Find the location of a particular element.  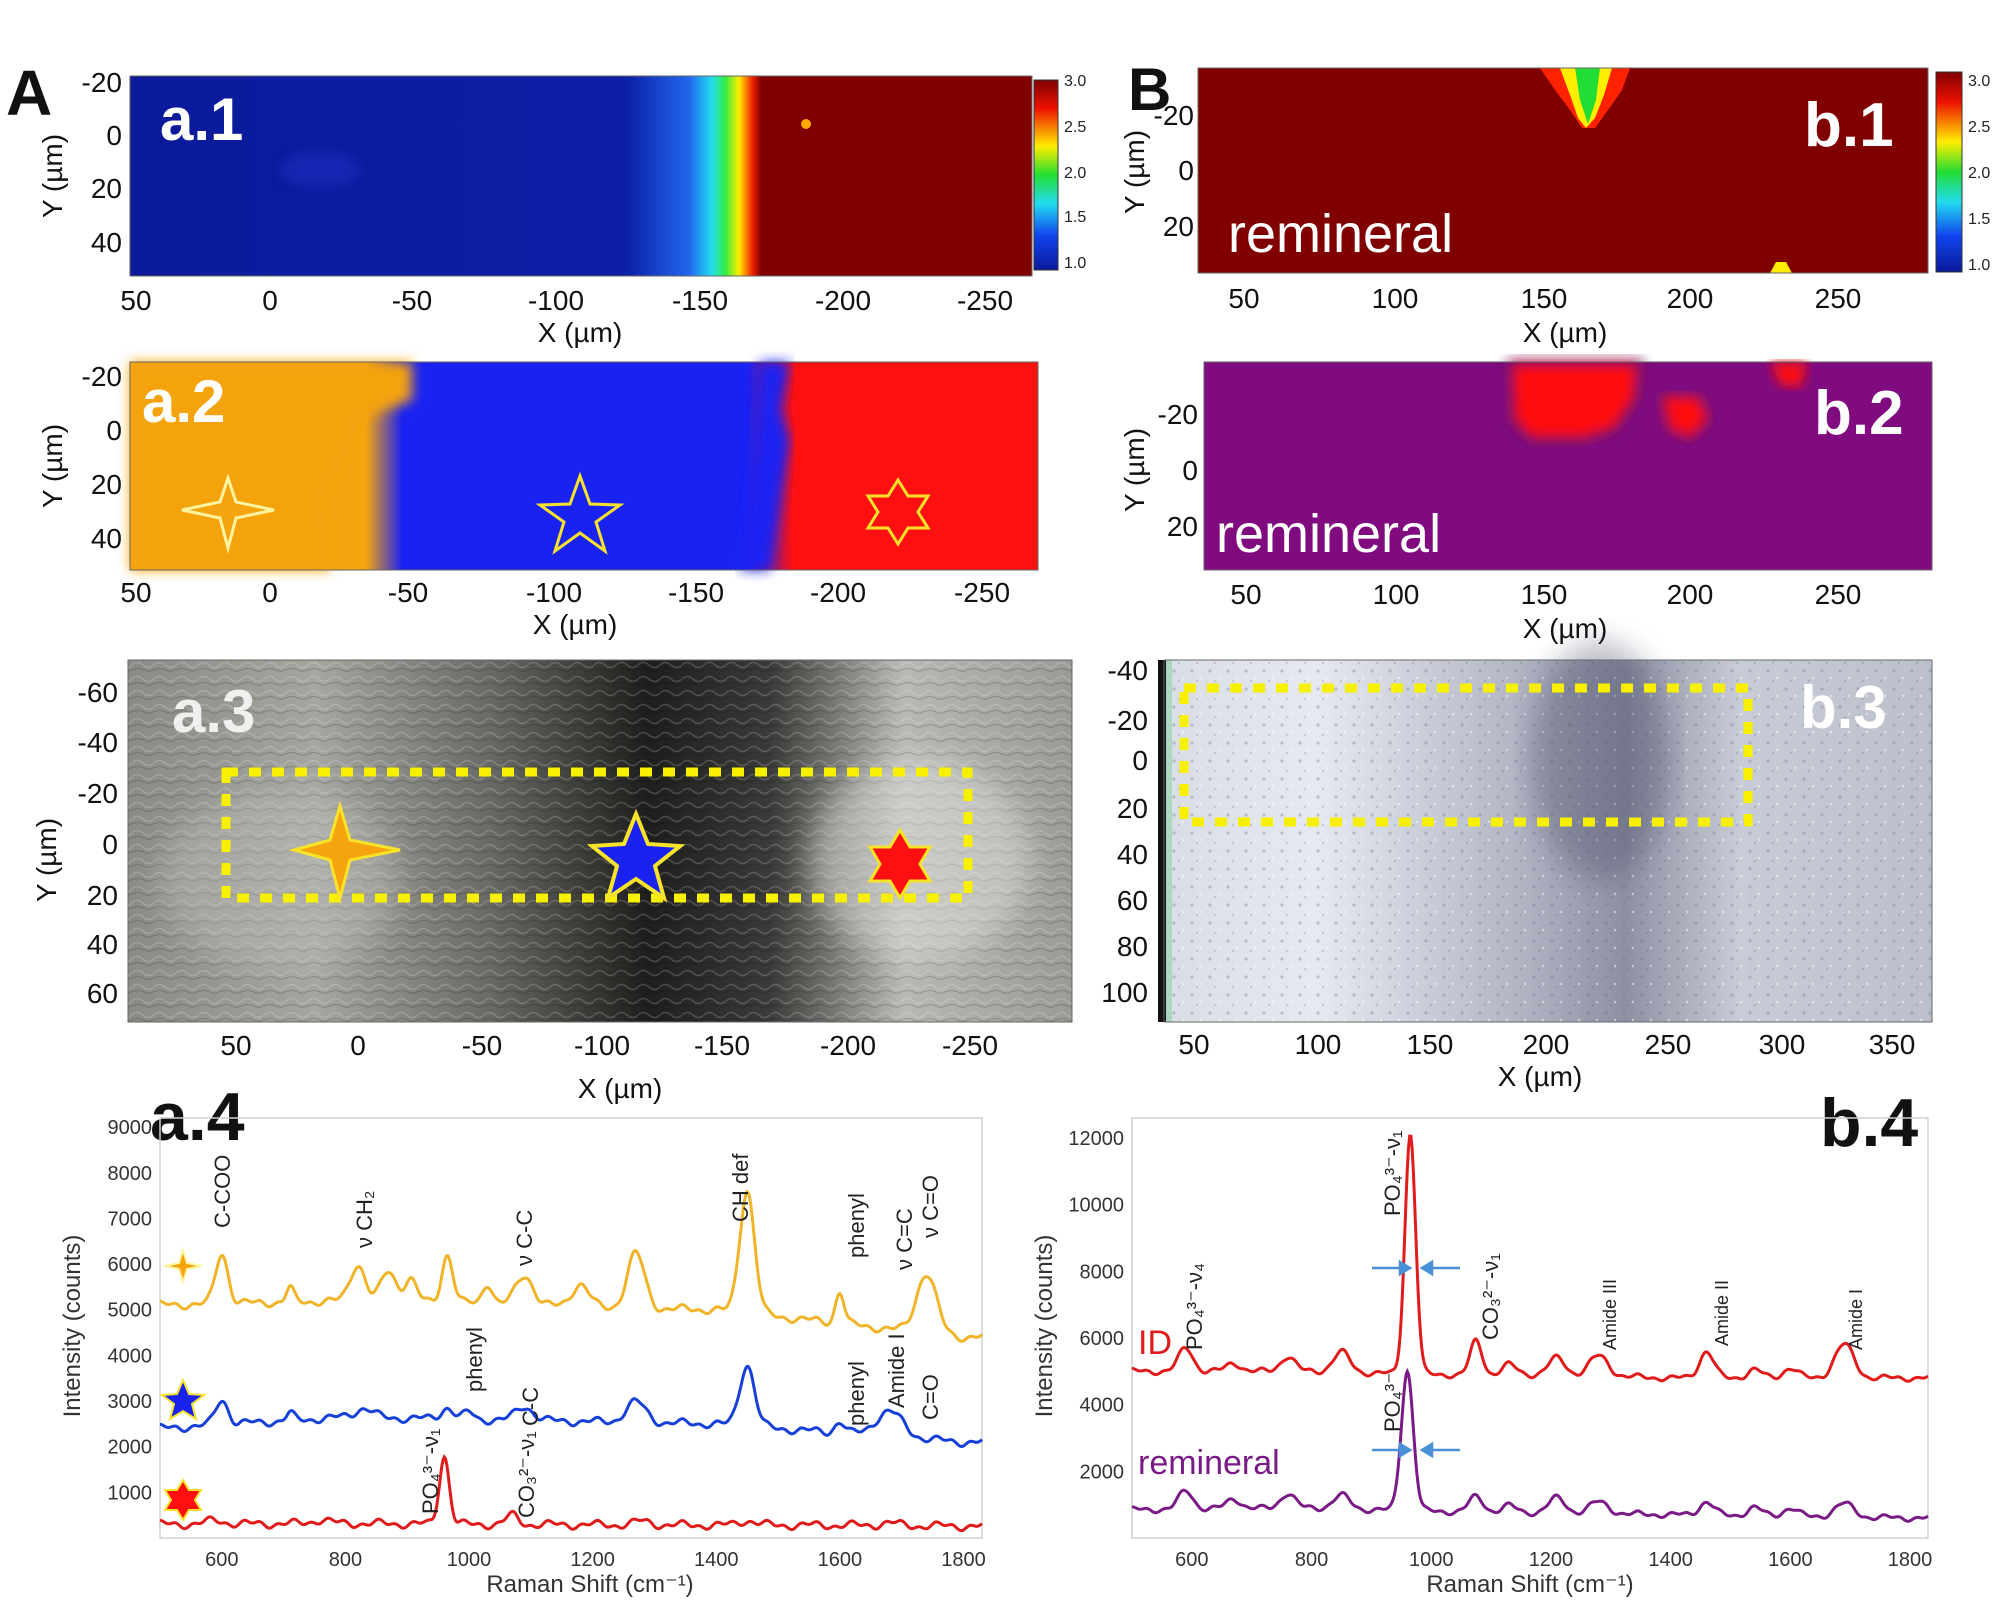

b2-xtick: 50 is located at coordinates (1245, 594).